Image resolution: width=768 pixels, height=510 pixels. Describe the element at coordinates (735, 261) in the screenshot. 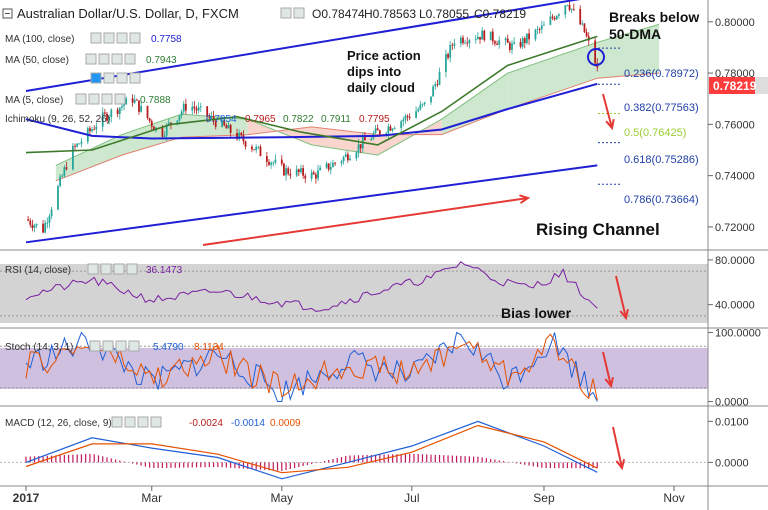

I see `rsi-tick-label: 80.0000` at that location.